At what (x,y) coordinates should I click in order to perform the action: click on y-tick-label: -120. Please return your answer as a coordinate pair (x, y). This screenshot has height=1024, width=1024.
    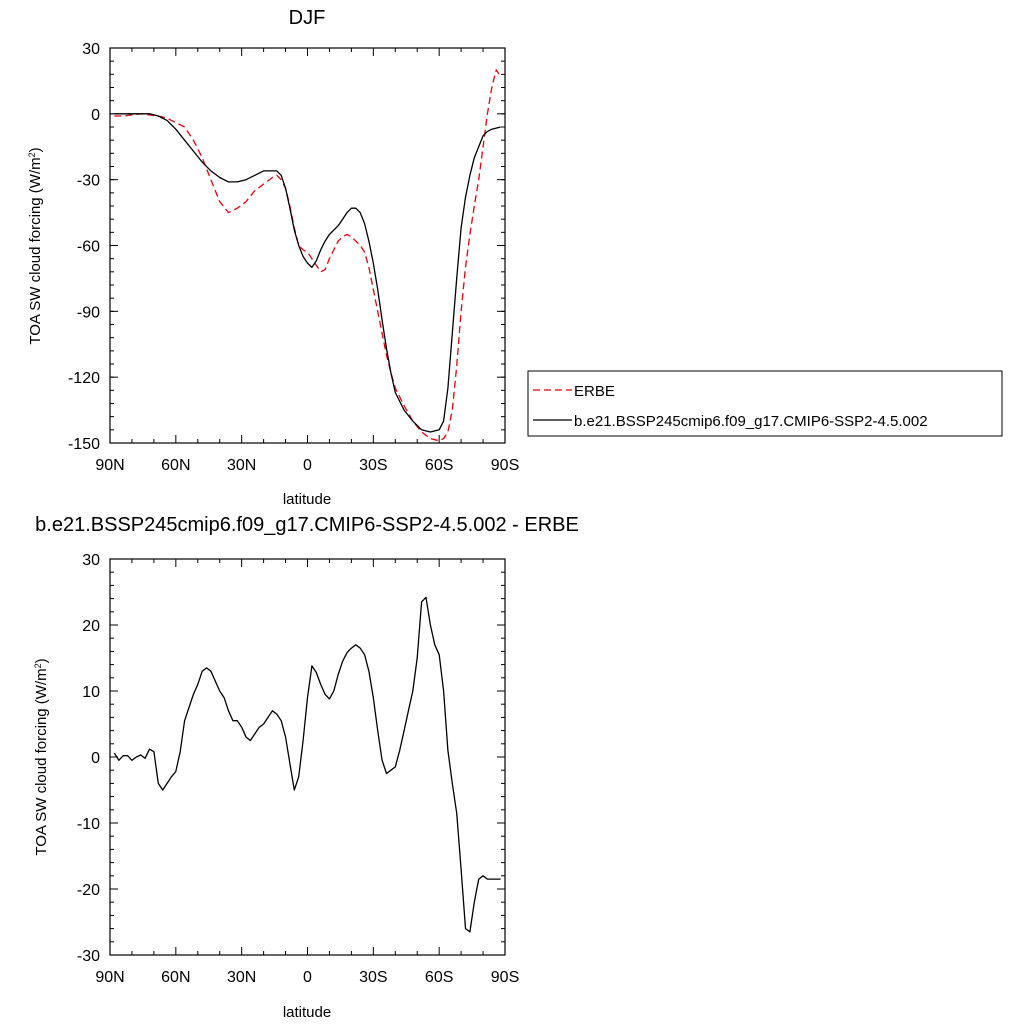
    Looking at the image, I should click on (84, 378).